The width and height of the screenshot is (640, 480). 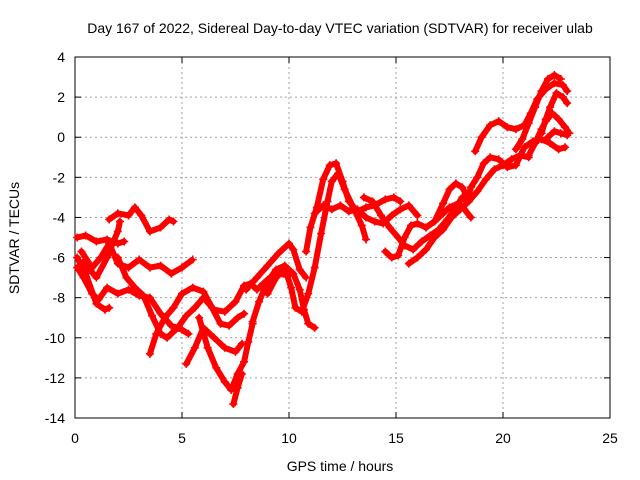 I want to click on x-tick-label: 5, so click(x=182, y=438).